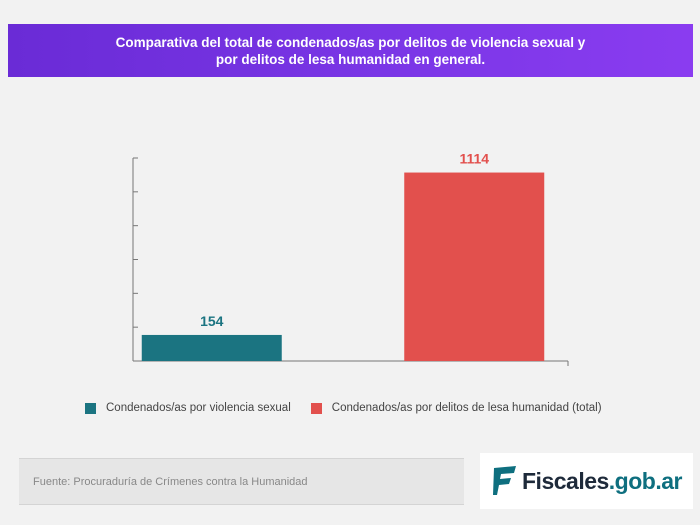  Describe the element at coordinates (645, 480) in the screenshot. I see `logo-suffix: .gob.ar` at that location.